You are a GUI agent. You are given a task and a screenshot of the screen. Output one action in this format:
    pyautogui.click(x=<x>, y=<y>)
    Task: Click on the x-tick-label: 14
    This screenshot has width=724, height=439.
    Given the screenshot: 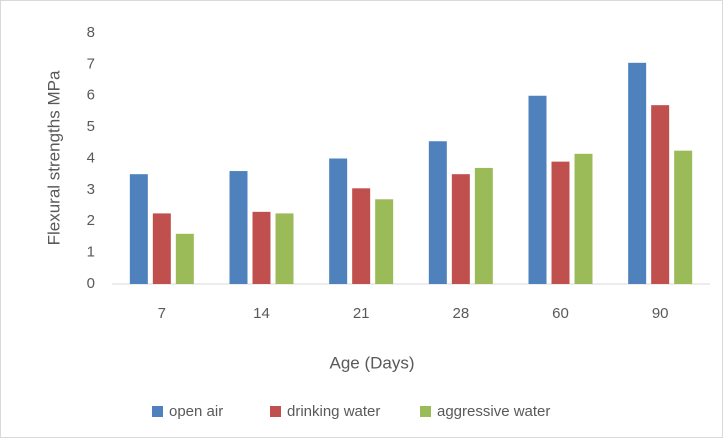 What is the action you would take?
    pyautogui.click(x=261, y=313)
    